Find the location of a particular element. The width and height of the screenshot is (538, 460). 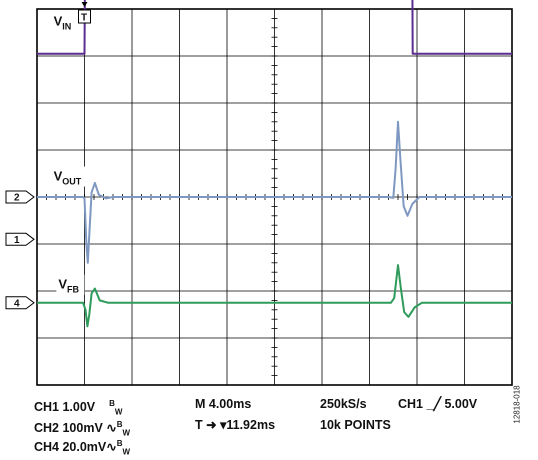

status-record-length: 10k POINTS is located at coordinates (355, 425).